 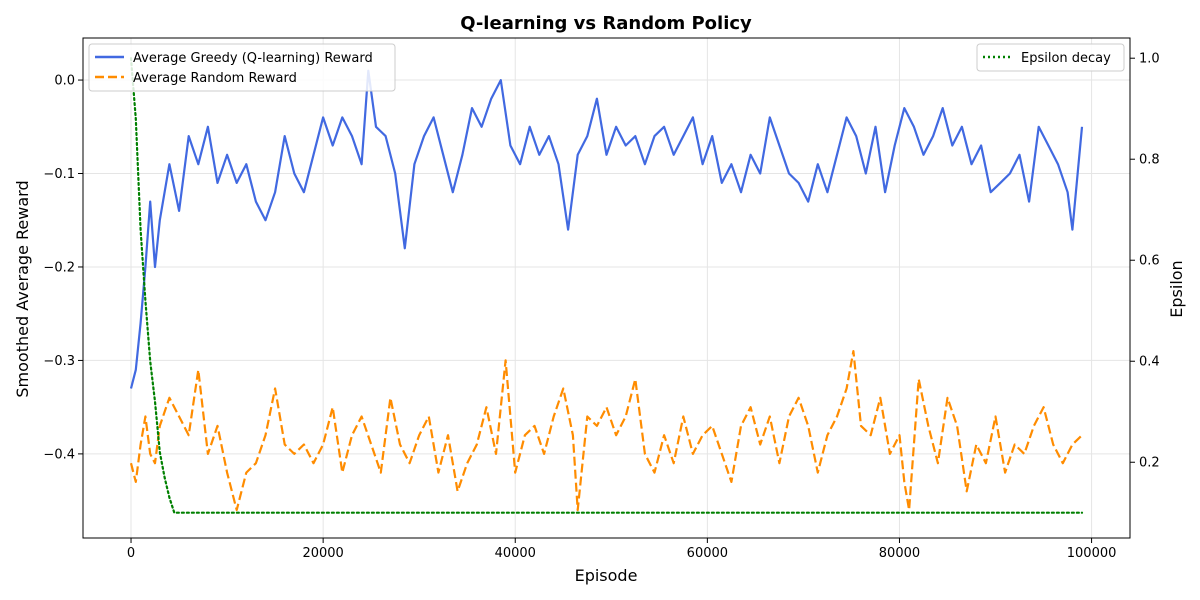 What do you see at coordinates (1149, 261) in the screenshot?
I see `y2-tick-label: 0.6` at bounding box center [1149, 261].